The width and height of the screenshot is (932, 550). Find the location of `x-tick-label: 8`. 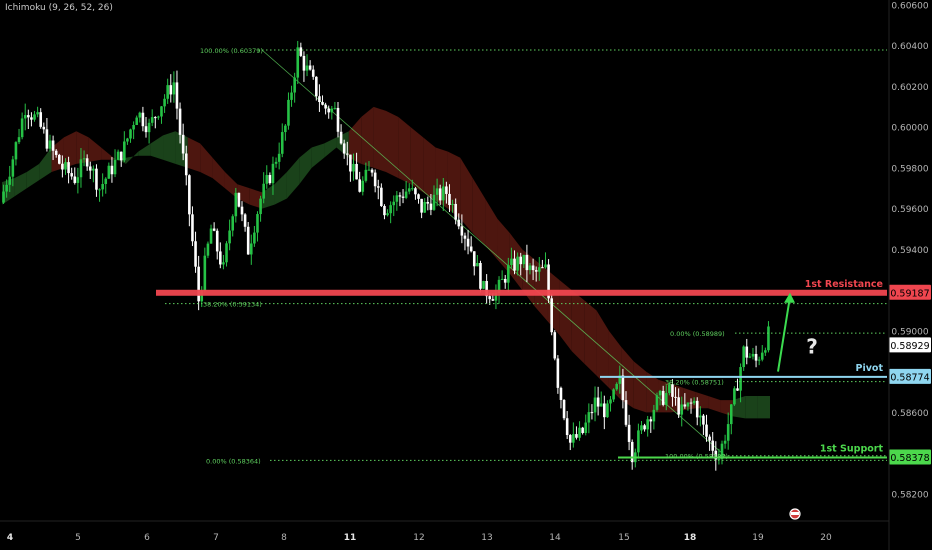

x-tick-label: 8 is located at coordinates (284, 538).